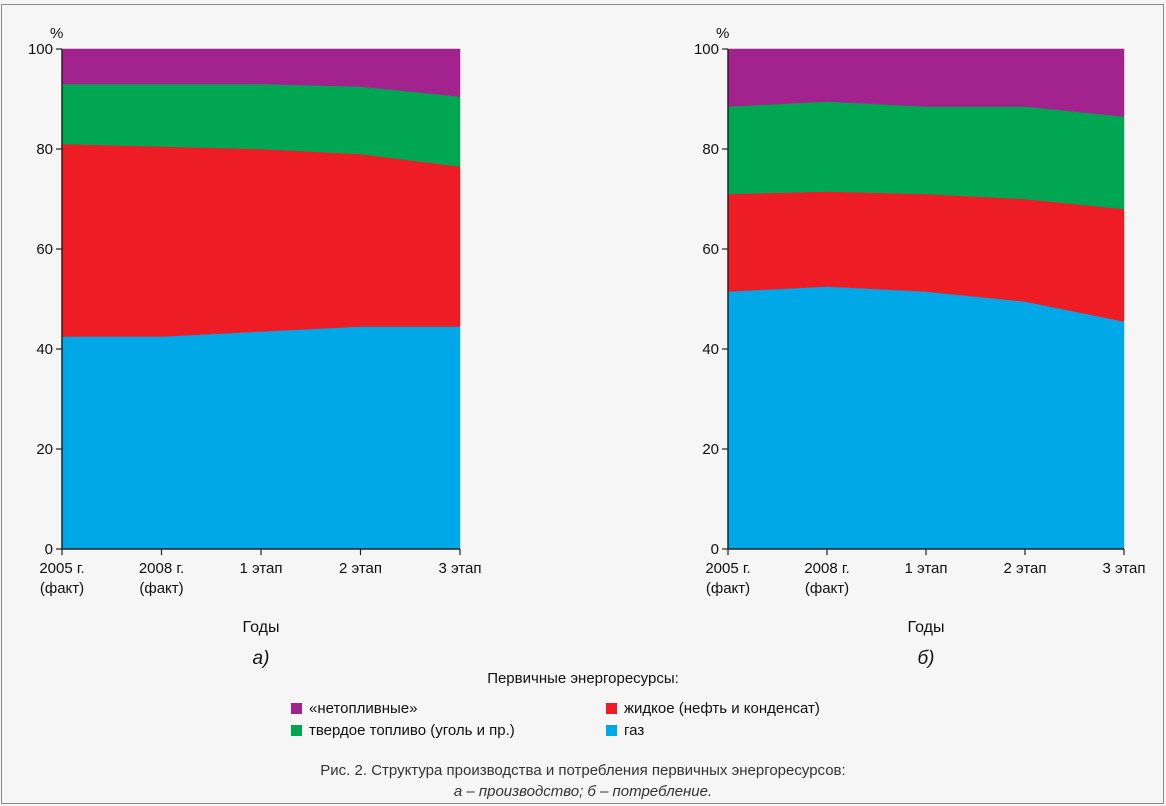  Describe the element at coordinates (261, 658) in the screenshot. I see `panel-label: а)` at that location.